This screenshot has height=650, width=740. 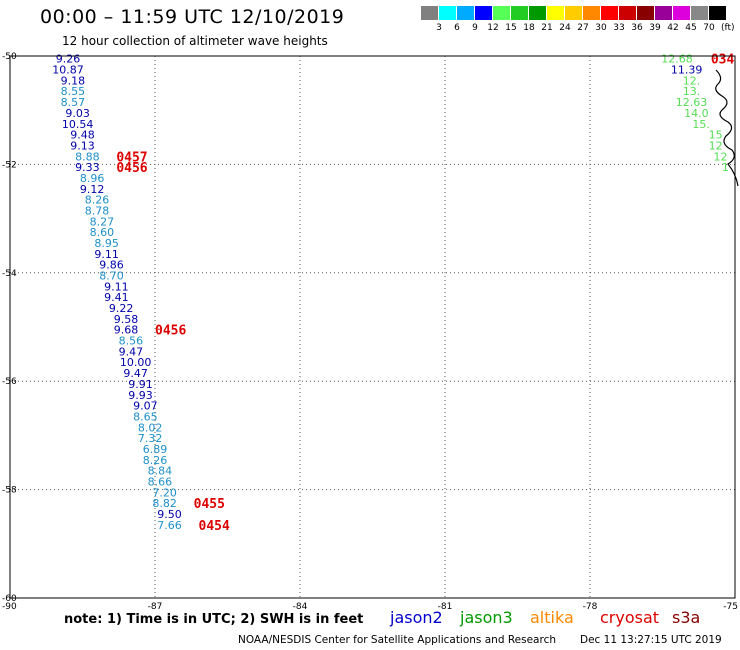 I want to click on west-track-wave-height-label: 9.86, so click(x=111, y=265).